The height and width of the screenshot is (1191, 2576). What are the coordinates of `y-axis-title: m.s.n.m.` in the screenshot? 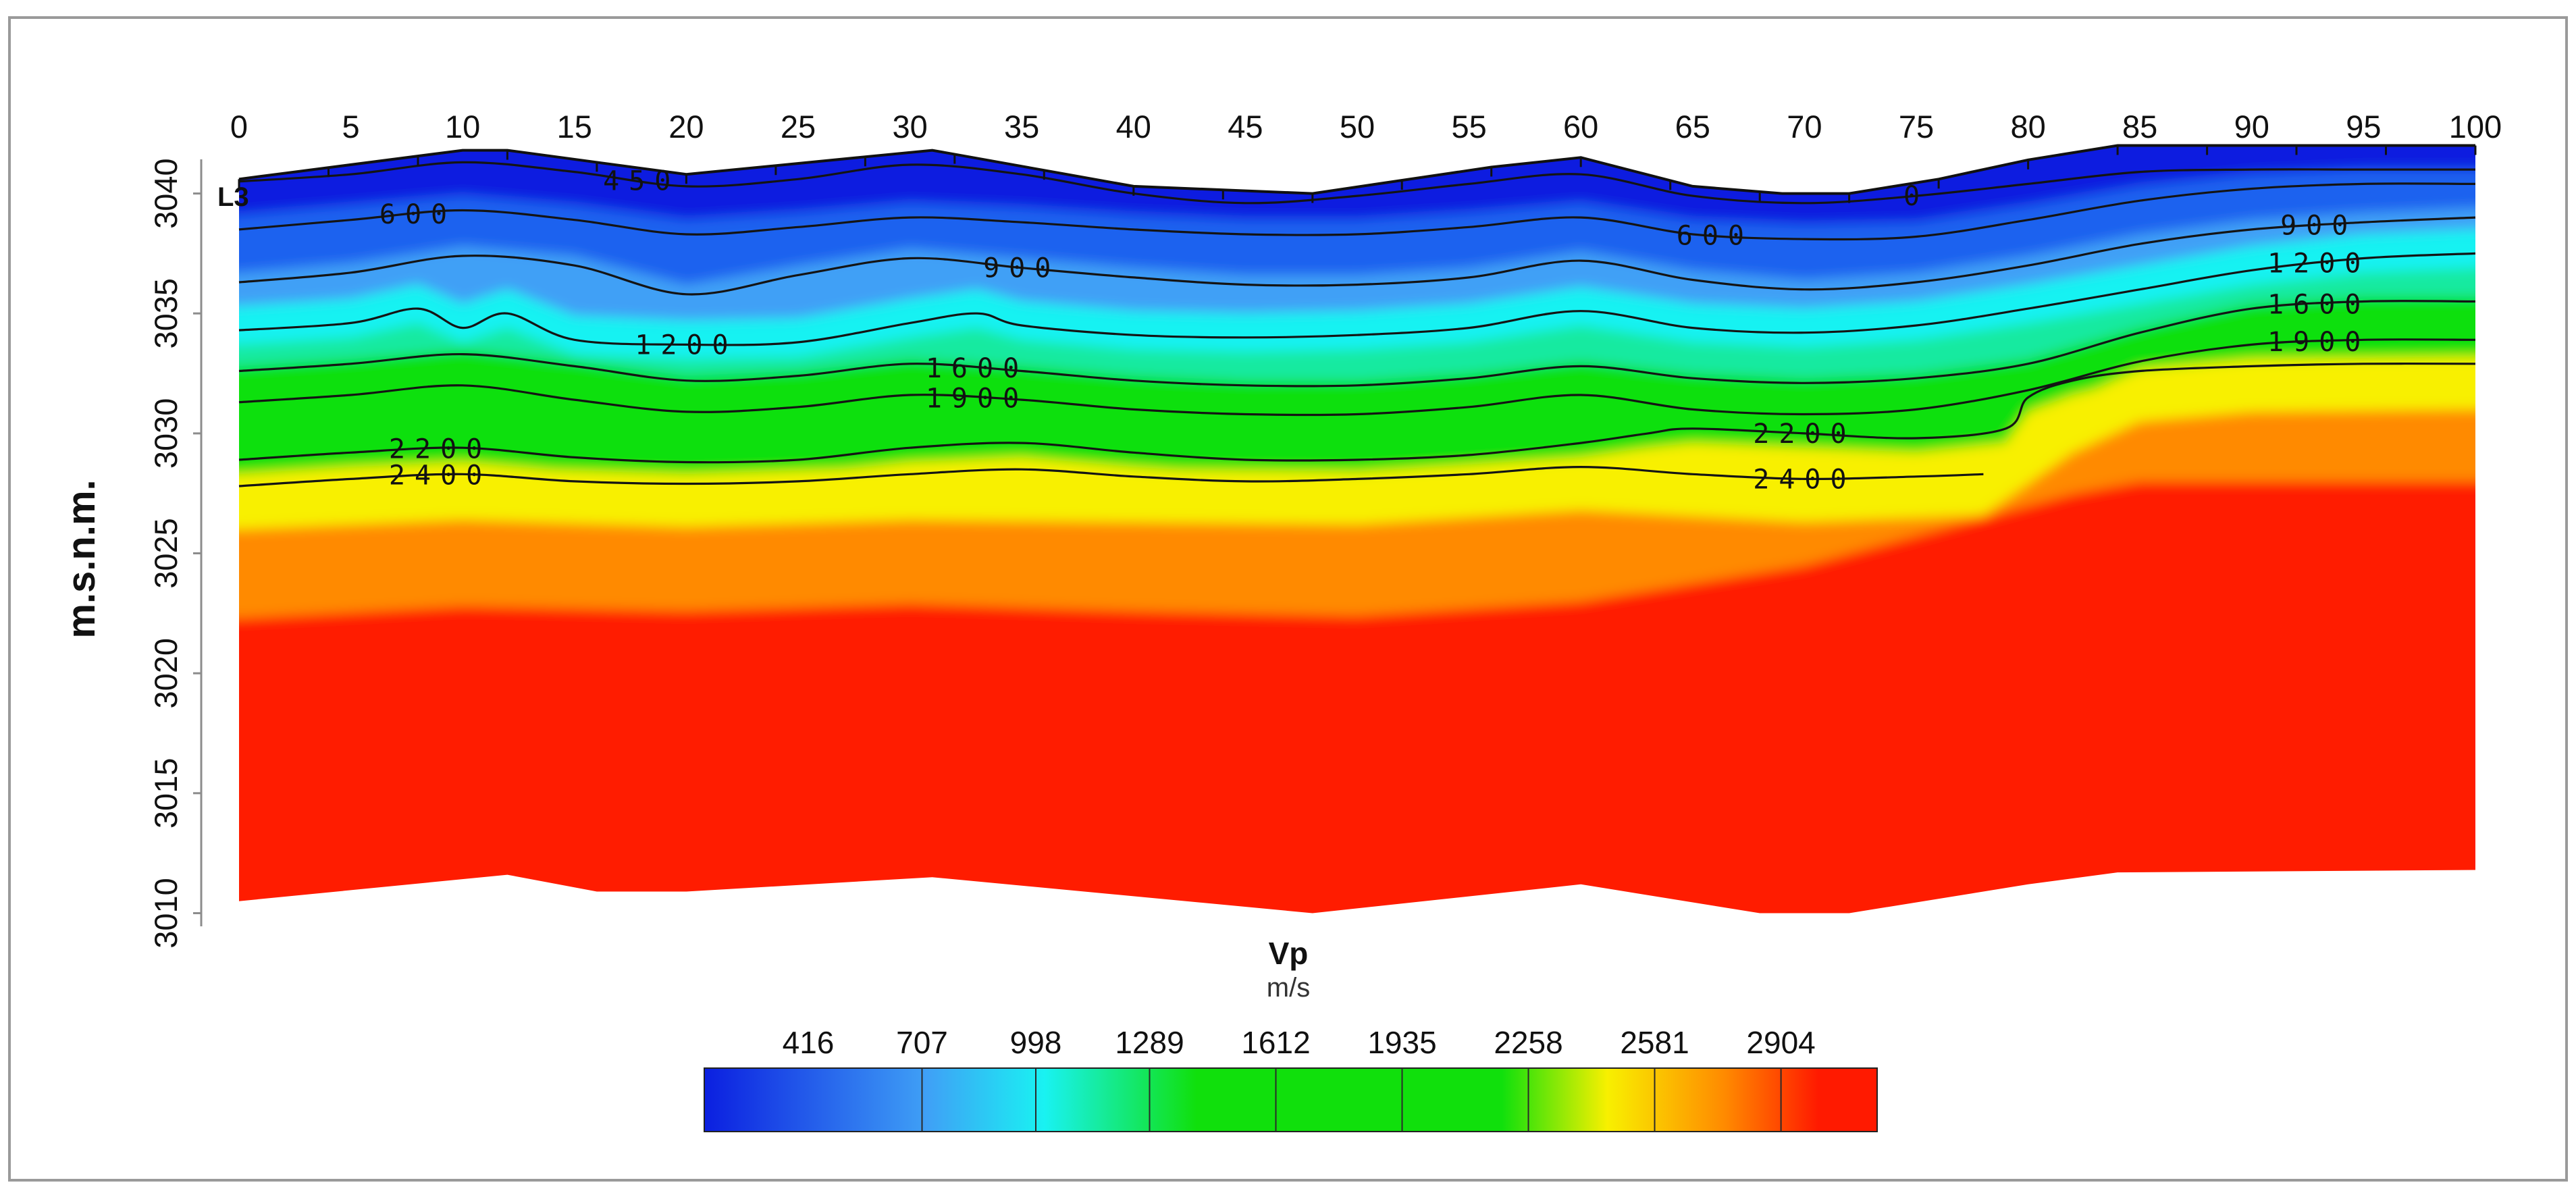 It's located at (81, 558).